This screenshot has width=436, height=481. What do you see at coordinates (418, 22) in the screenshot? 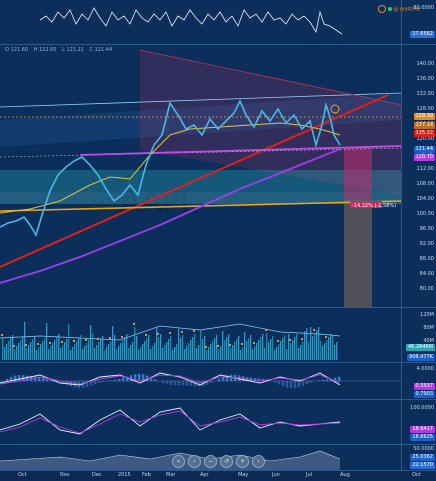
I see `top-oscillator-axis: 80.0000 17.6562` at bounding box center [418, 22].